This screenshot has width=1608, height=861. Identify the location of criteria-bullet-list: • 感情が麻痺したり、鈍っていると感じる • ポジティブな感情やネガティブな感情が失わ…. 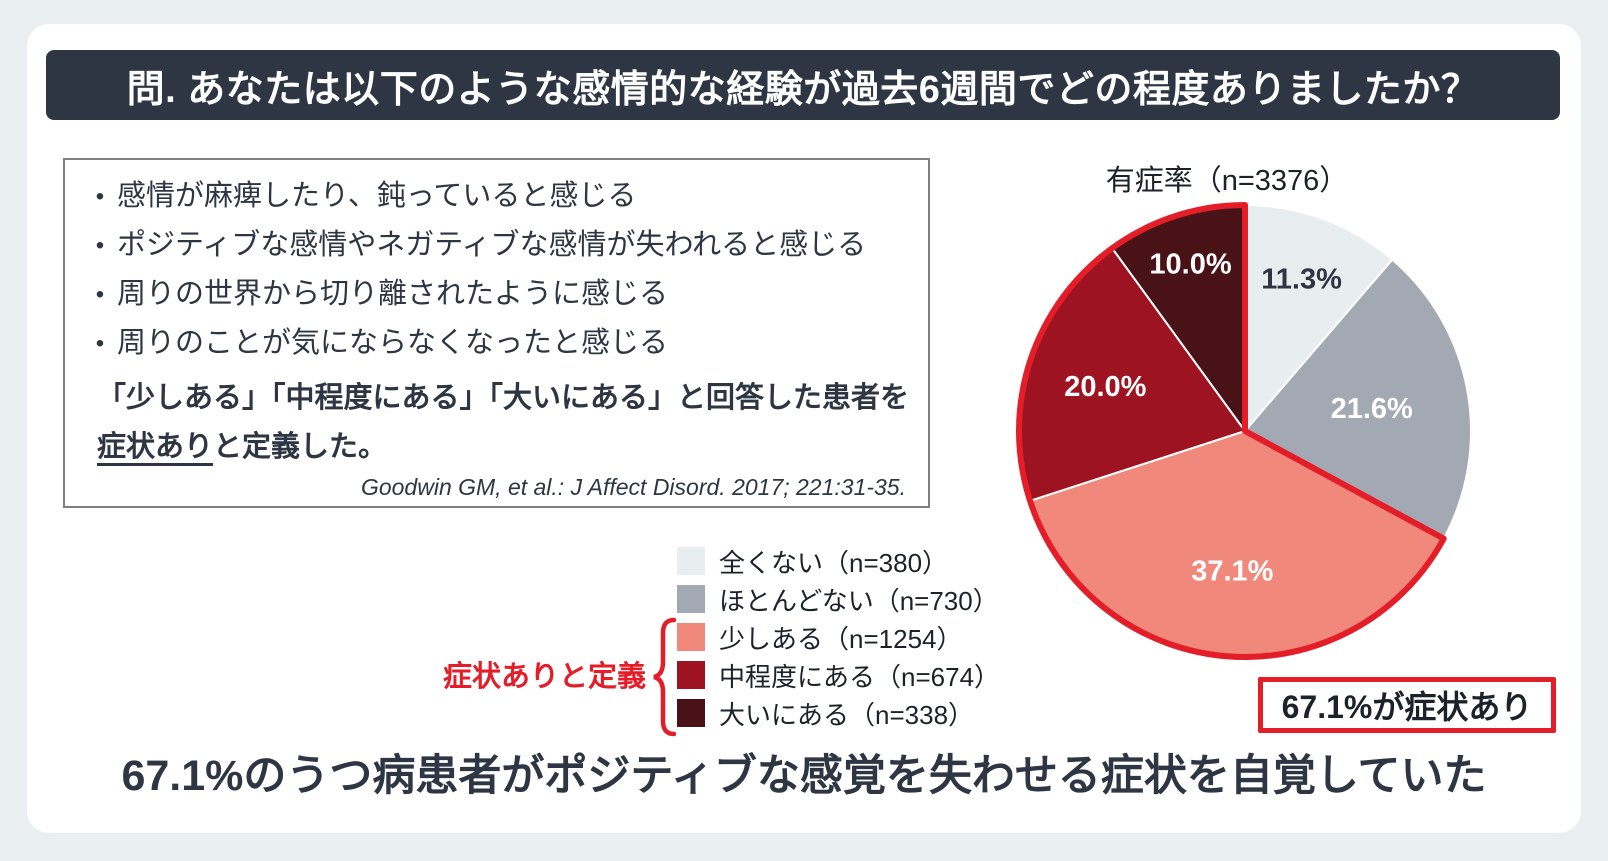
(496, 270).